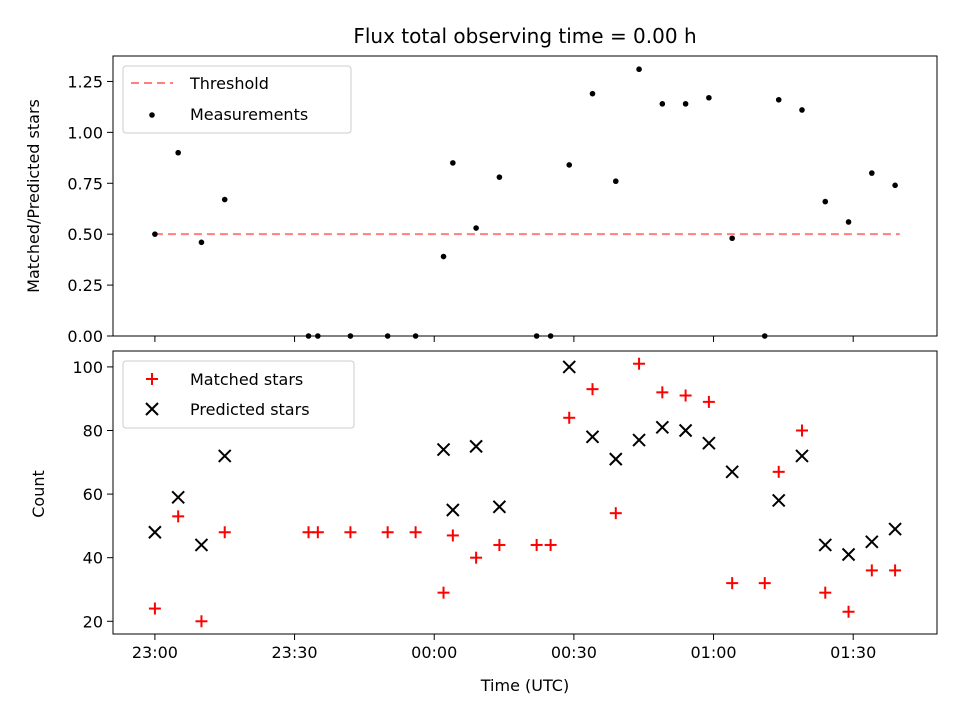 The width and height of the screenshot is (960, 720). I want to click on bottom-legend: Matched stars Predicted stars, so click(238, 394).